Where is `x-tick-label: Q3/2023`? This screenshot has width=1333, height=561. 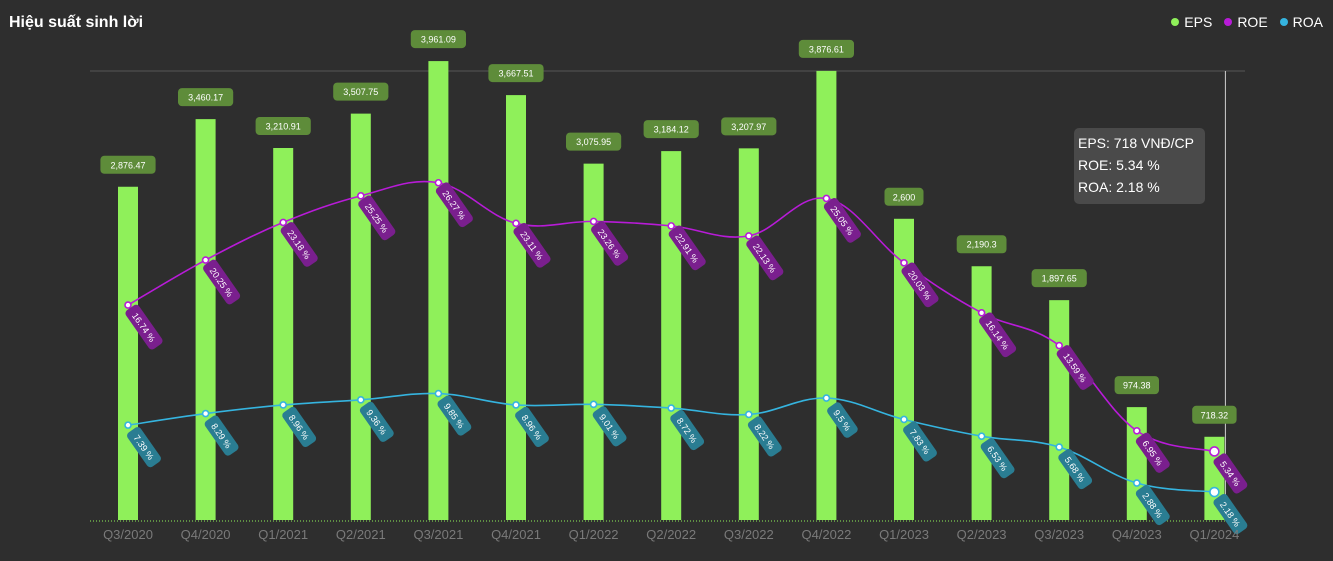 x-tick-label: Q3/2023 is located at coordinates (1059, 534).